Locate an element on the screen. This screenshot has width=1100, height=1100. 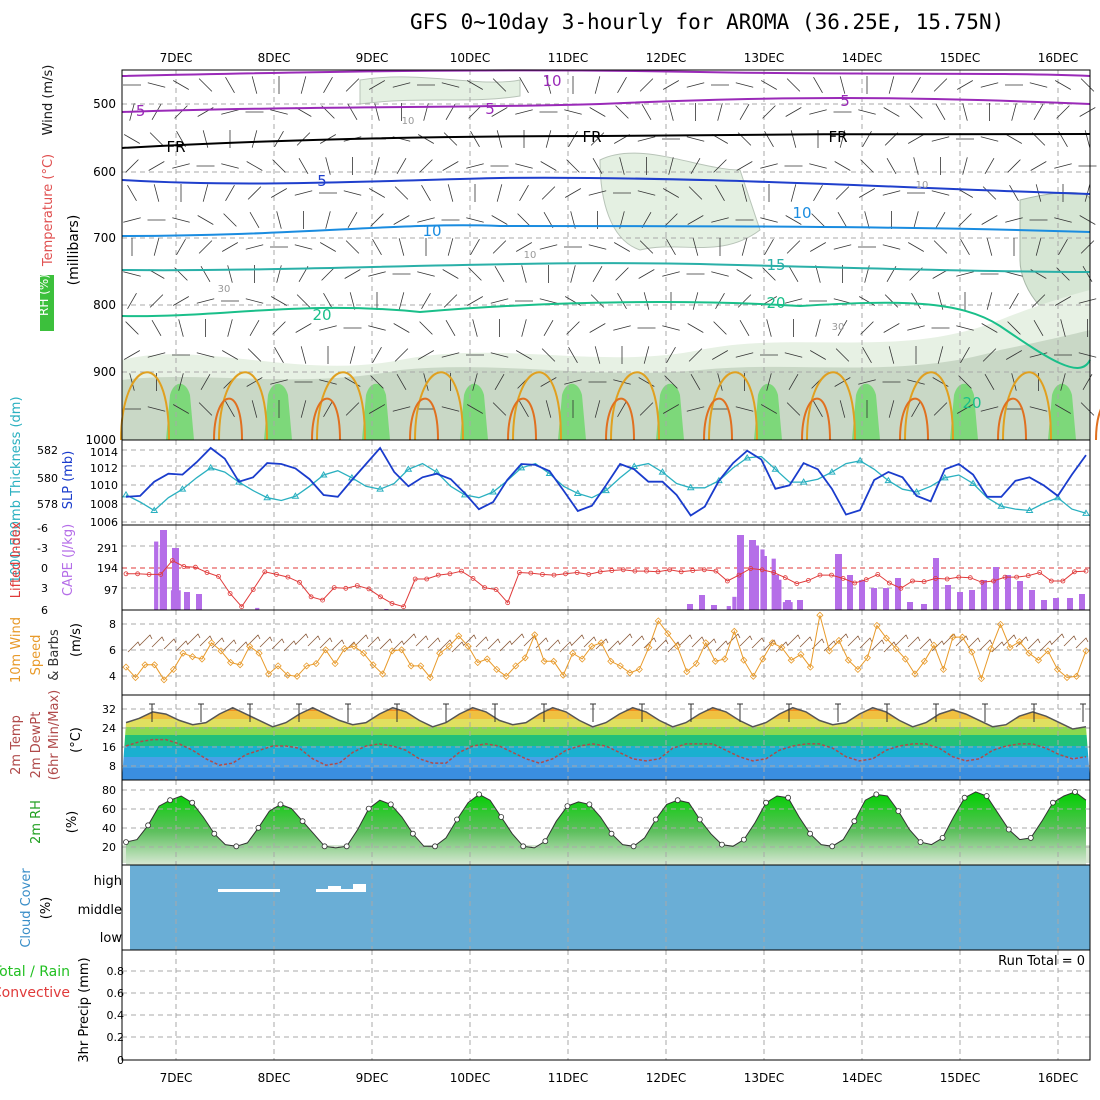
date-label-bottom: 11DEC is located at coordinates (568, 1078).